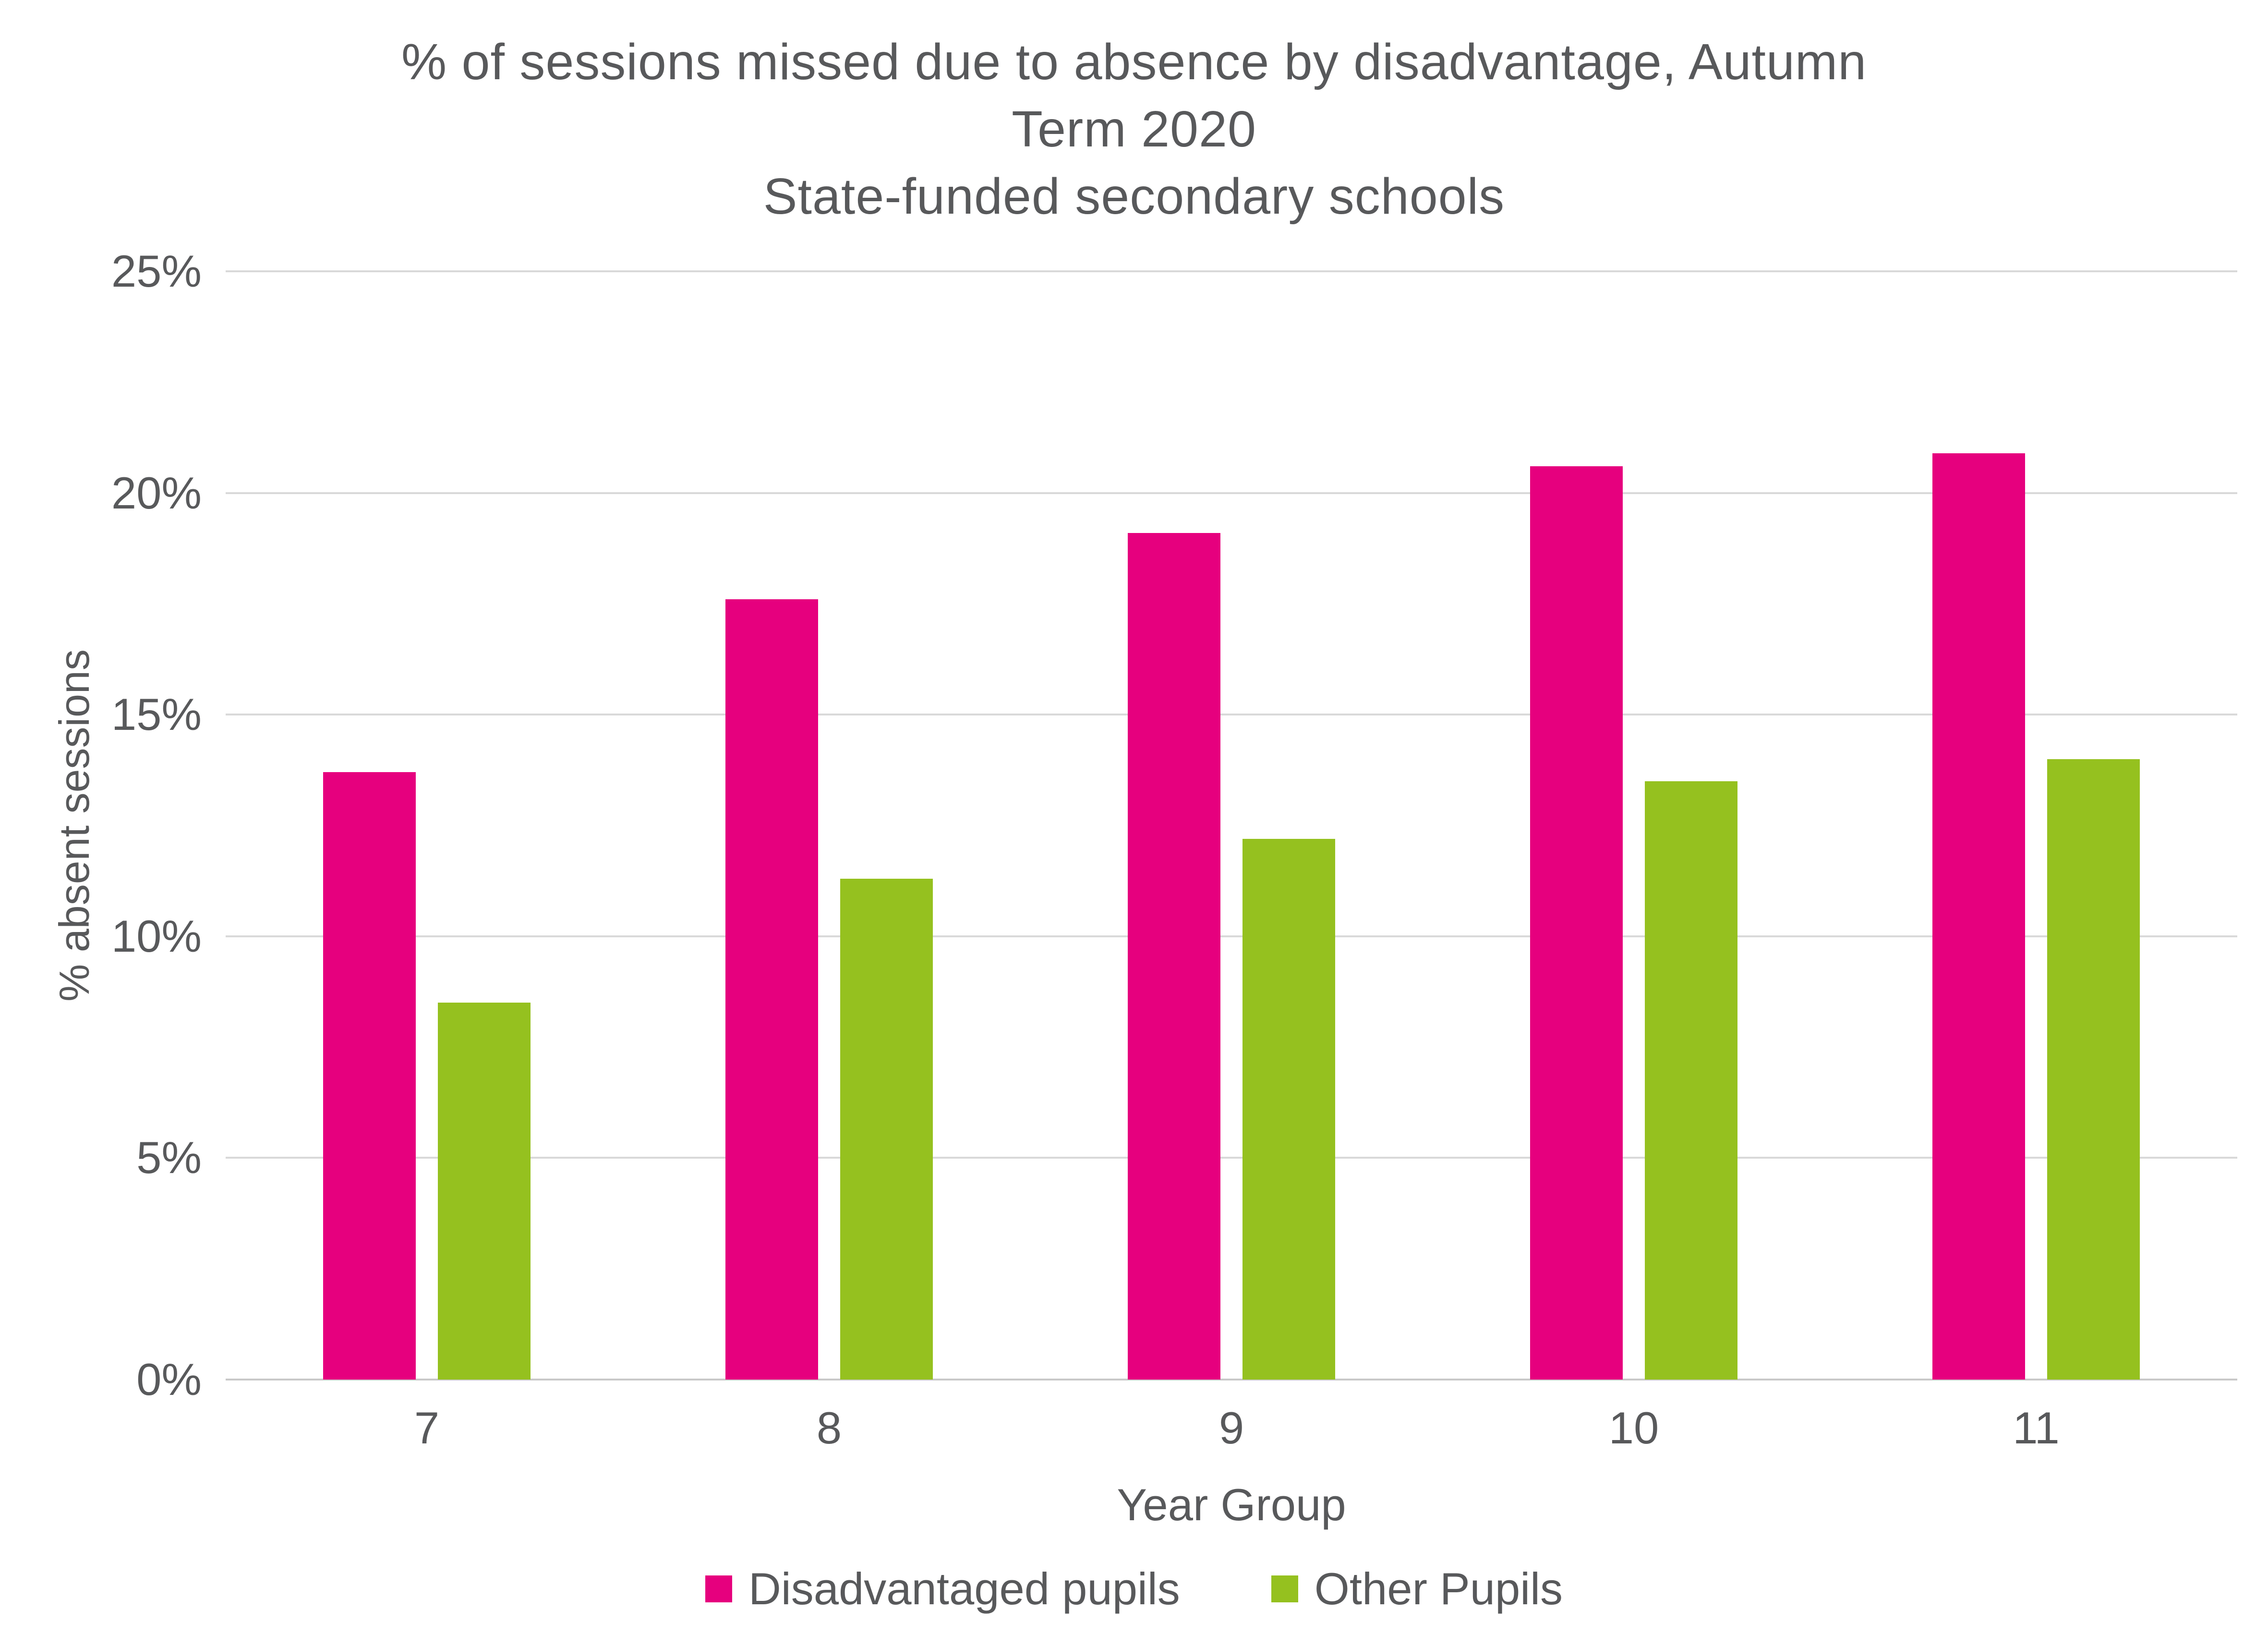 Image resolution: width=2268 pixels, height=1647 pixels. What do you see at coordinates (1633, 1428) in the screenshot?
I see `x-tick-label-year-10: 10` at bounding box center [1633, 1428].